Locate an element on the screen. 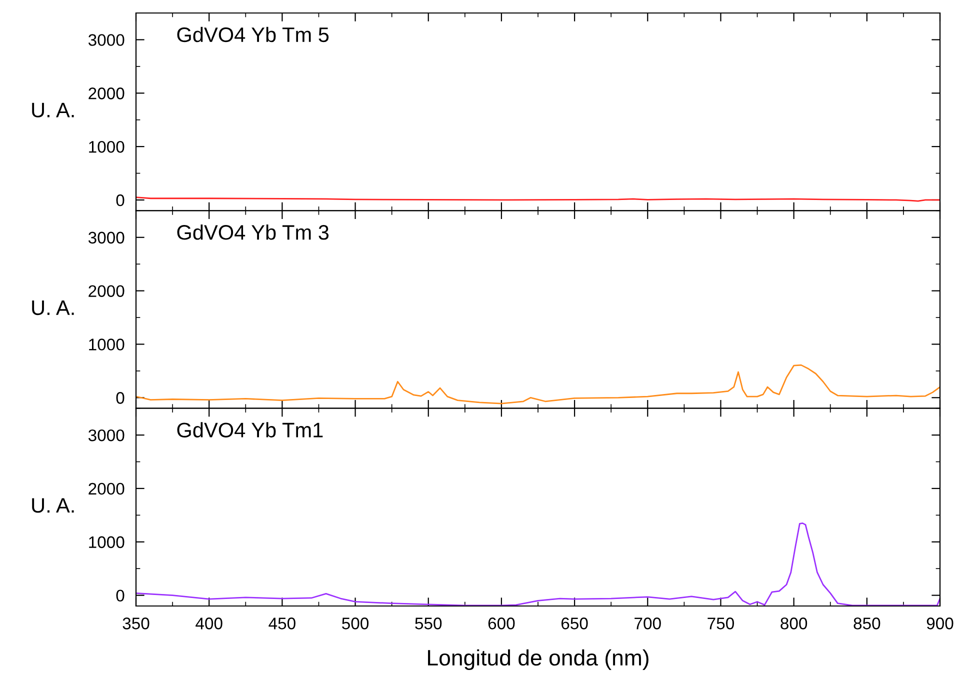 Image resolution: width=962 pixels, height=682 pixels. text: GdVO4 Yb Tm 3 is located at coordinates (253, 232).